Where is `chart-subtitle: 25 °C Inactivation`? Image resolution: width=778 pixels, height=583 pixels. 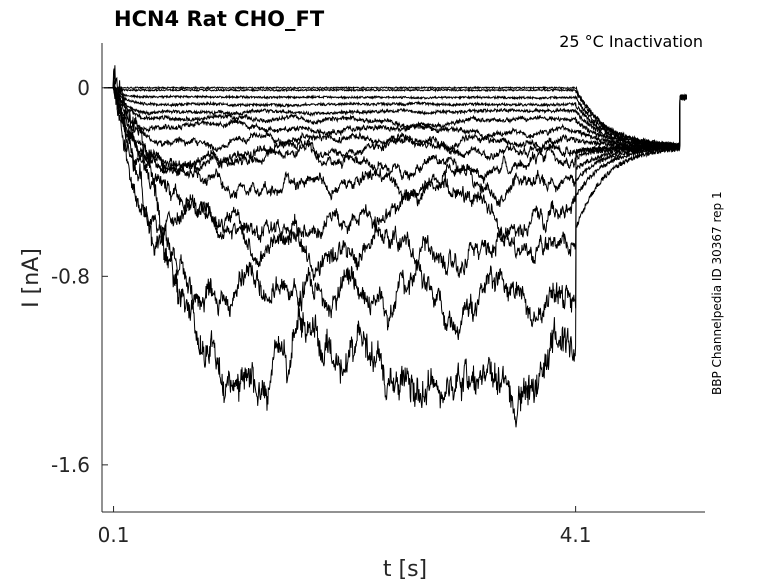 chart-subtitle: 25 °C Inactivation is located at coordinates (631, 41).